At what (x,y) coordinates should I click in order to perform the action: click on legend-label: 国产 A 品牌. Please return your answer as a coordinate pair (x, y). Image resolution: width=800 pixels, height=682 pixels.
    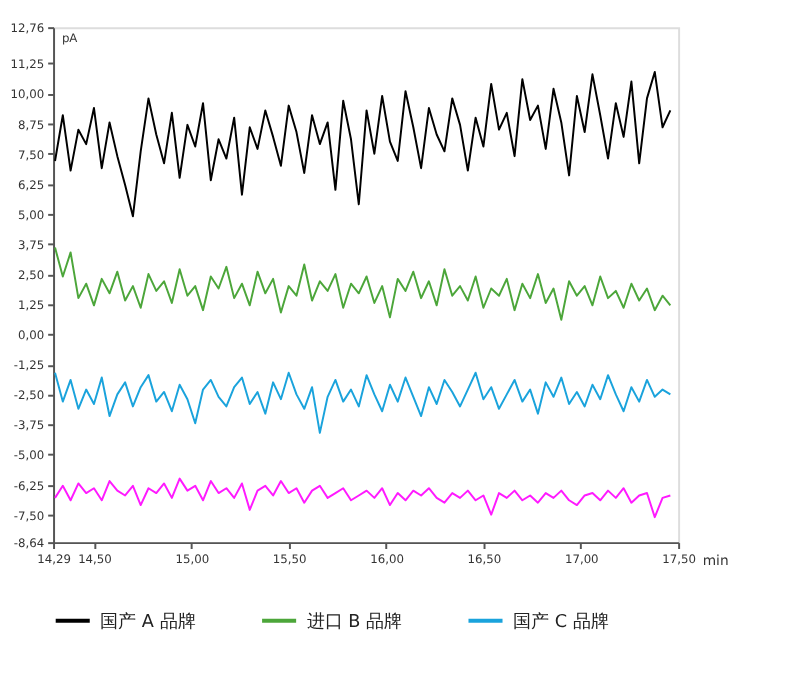
    Looking at the image, I should click on (148, 621).